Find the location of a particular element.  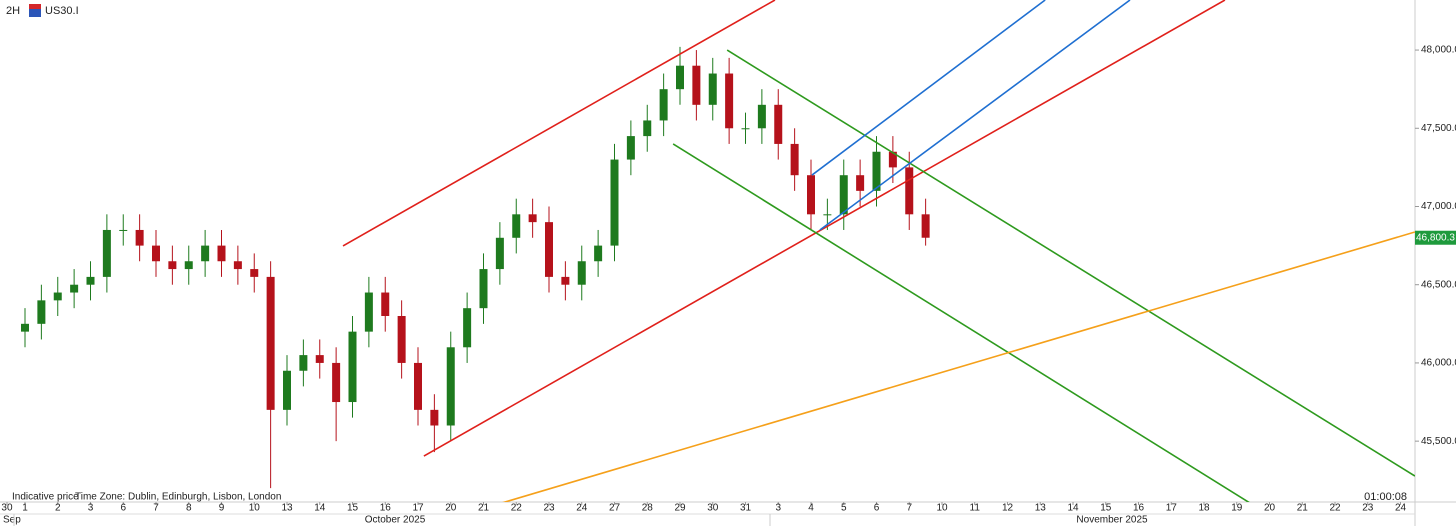

x-tick-label: 19 is located at coordinates (1237, 508).